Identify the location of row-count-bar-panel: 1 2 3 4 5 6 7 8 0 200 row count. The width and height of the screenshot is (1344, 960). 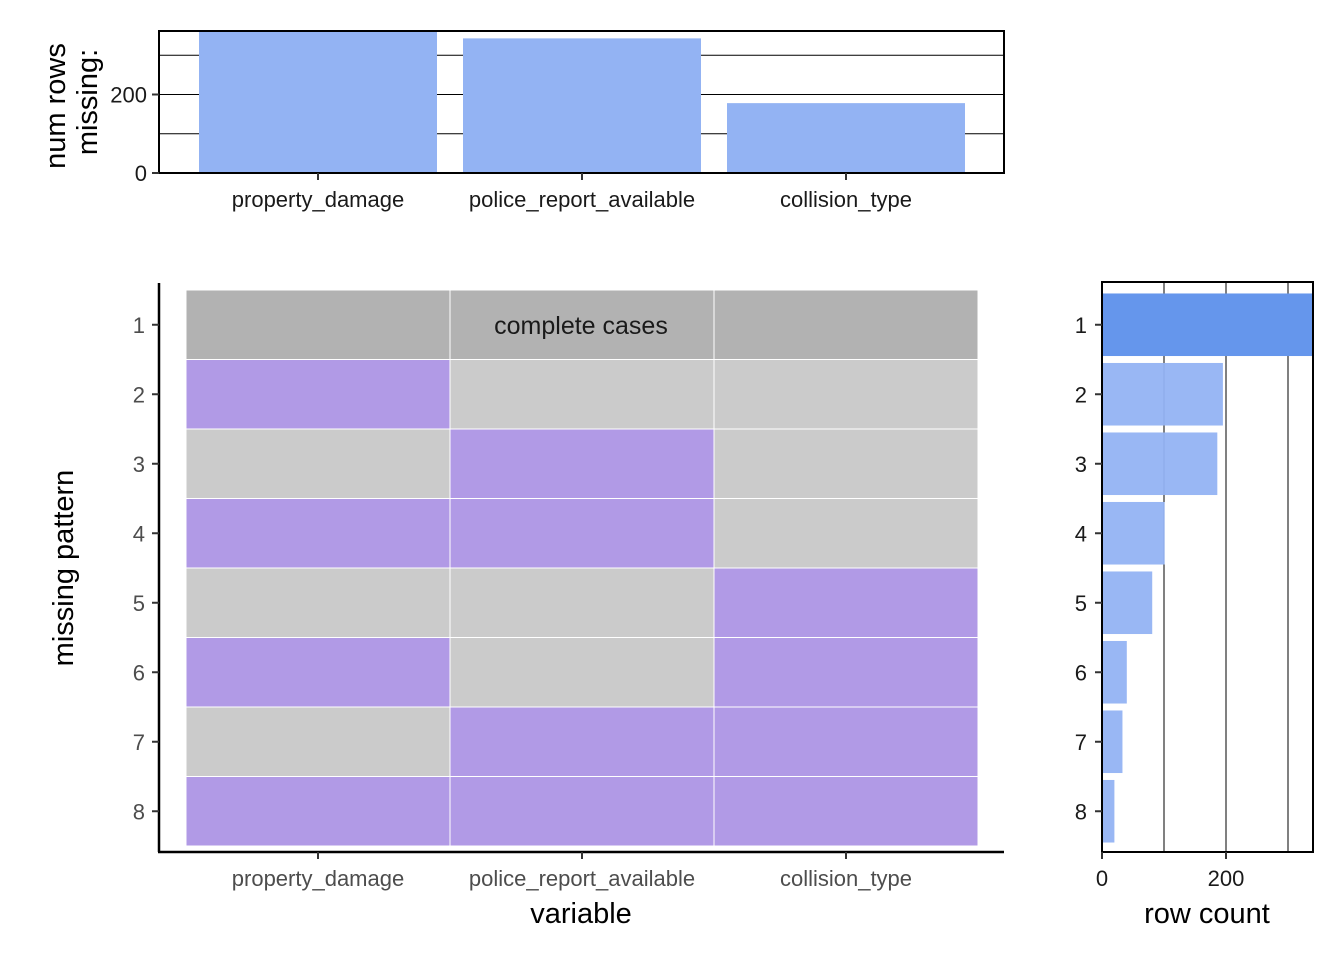
(1194, 605).